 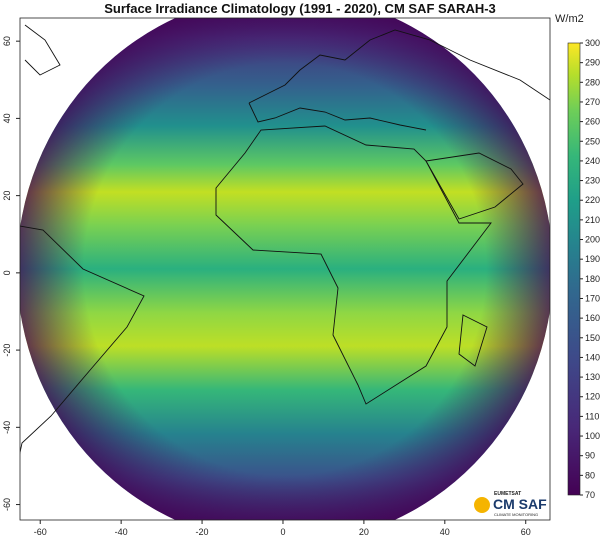 What do you see at coordinates (7, 272) in the screenshot?
I see `y-tick-label: 0` at bounding box center [7, 272].